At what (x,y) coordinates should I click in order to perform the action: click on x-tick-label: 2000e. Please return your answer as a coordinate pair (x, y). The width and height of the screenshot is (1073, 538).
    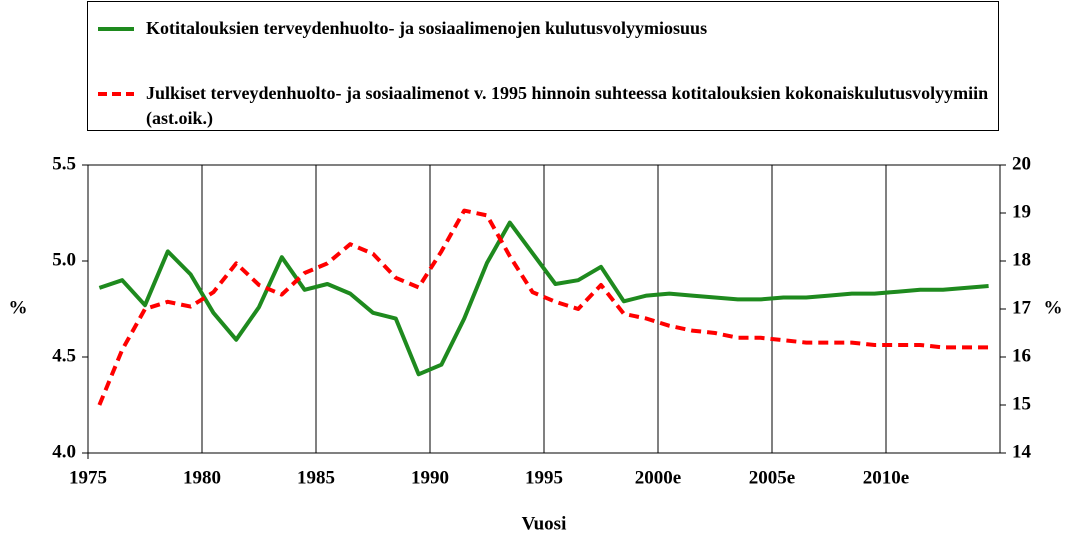
    Looking at the image, I should click on (658, 477).